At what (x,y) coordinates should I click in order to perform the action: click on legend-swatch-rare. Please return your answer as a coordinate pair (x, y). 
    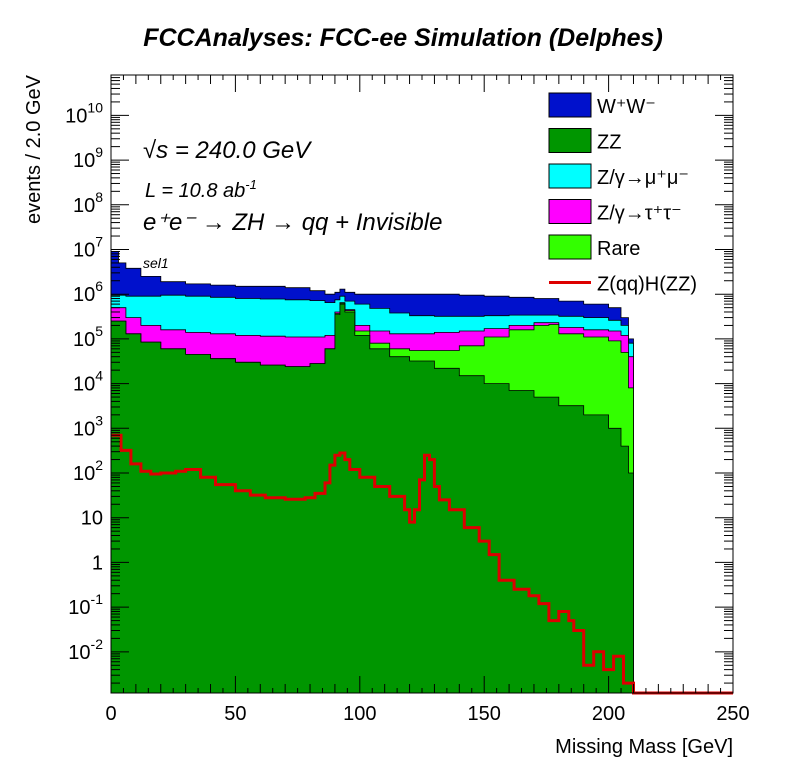
    Looking at the image, I should click on (570, 247).